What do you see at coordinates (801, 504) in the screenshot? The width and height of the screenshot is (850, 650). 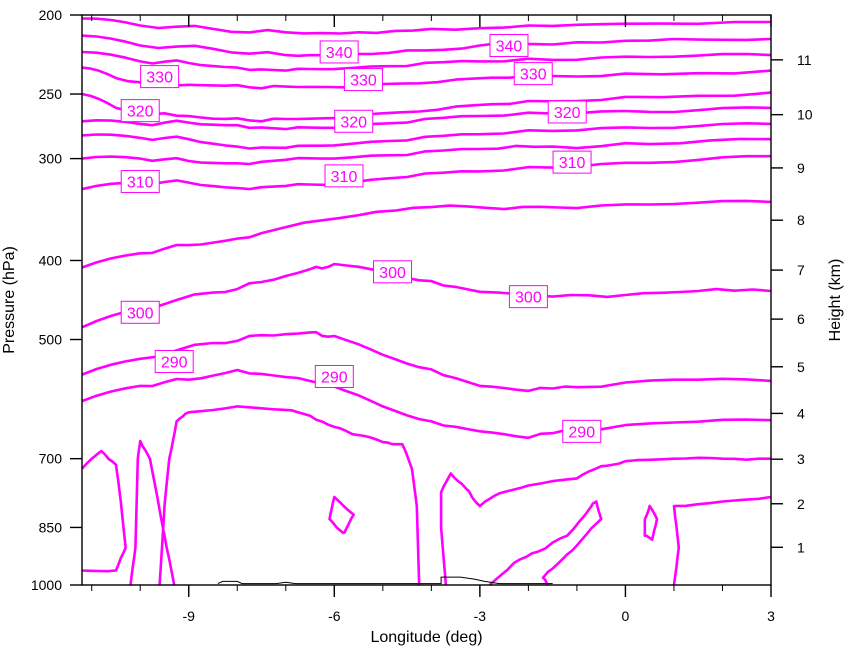 I see `height-tick-label: 2` at bounding box center [801, 504].